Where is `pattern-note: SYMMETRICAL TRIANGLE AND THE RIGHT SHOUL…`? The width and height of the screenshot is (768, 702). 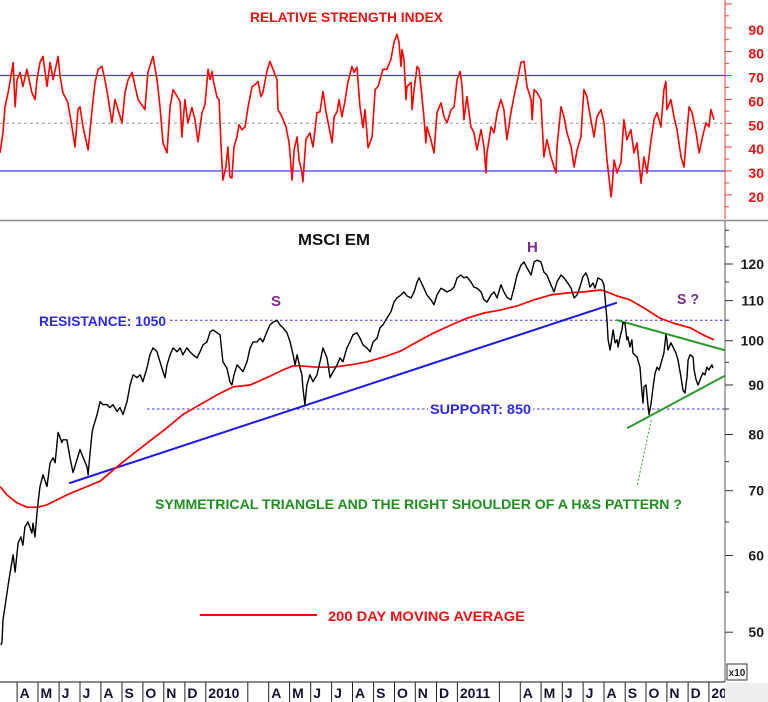 pattern-note: SYMMETRICAL TRIANGLE AND THE RIGHT SHOUL… is located at coordinates (418, 504).